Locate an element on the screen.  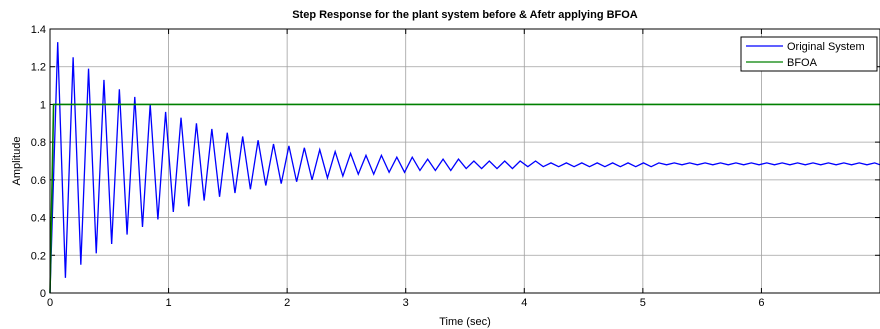
y-tick-label: 1.2 is located at coordinates (38, 68).